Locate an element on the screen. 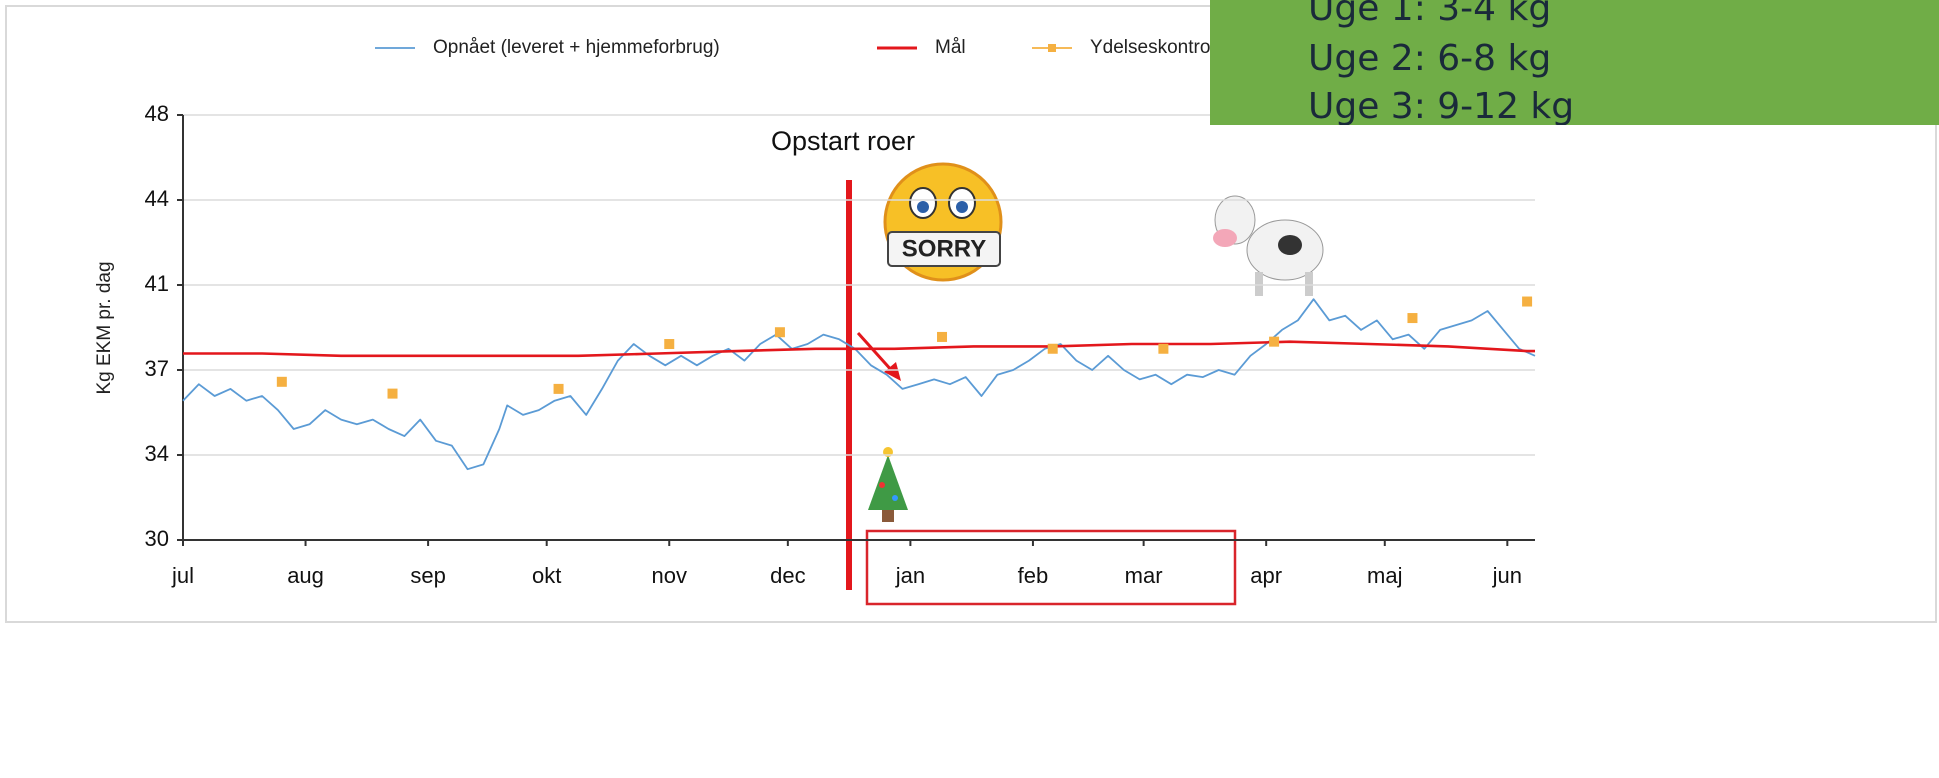 This screenshot has height=778, width=1939. x-tick-label: jan is located at coordinates (910, 575).